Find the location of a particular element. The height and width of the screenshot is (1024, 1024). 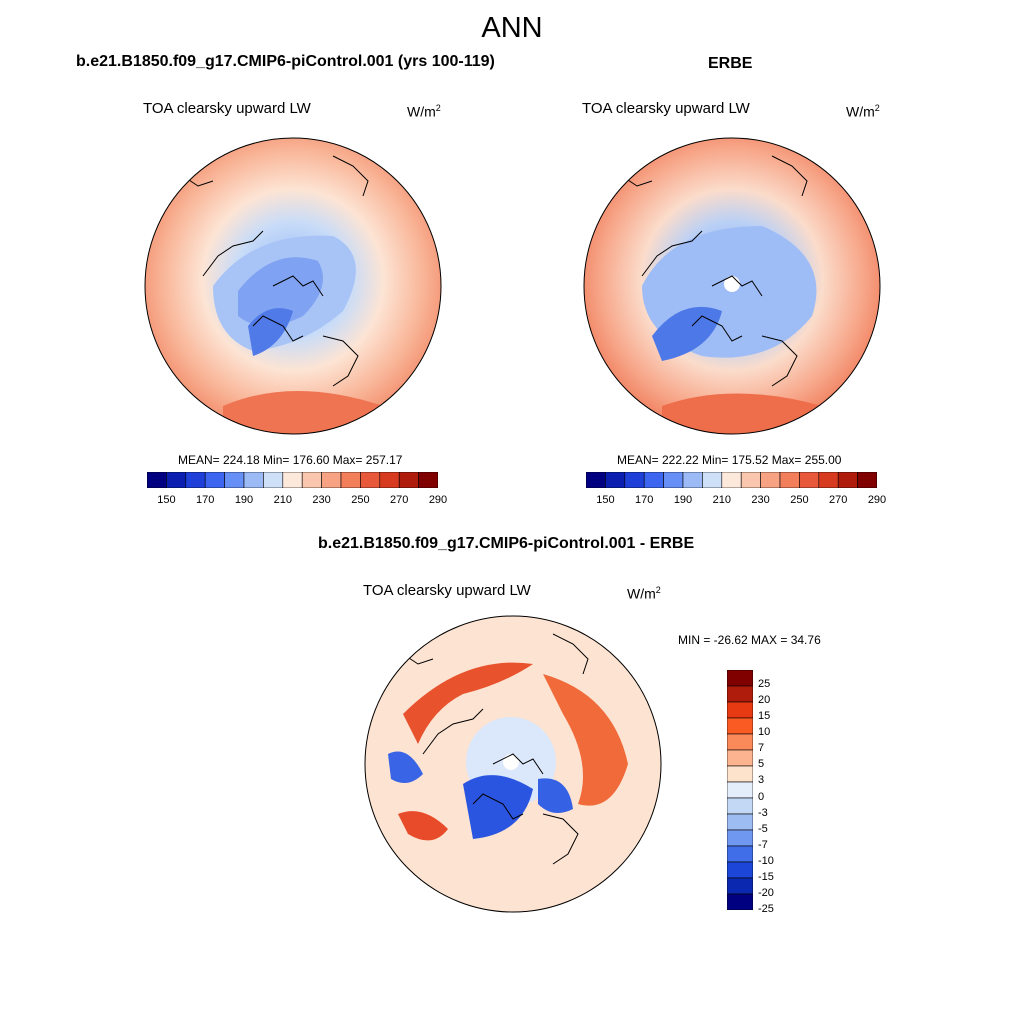

panel-1-polar-map is located at coordinates (293, 286).